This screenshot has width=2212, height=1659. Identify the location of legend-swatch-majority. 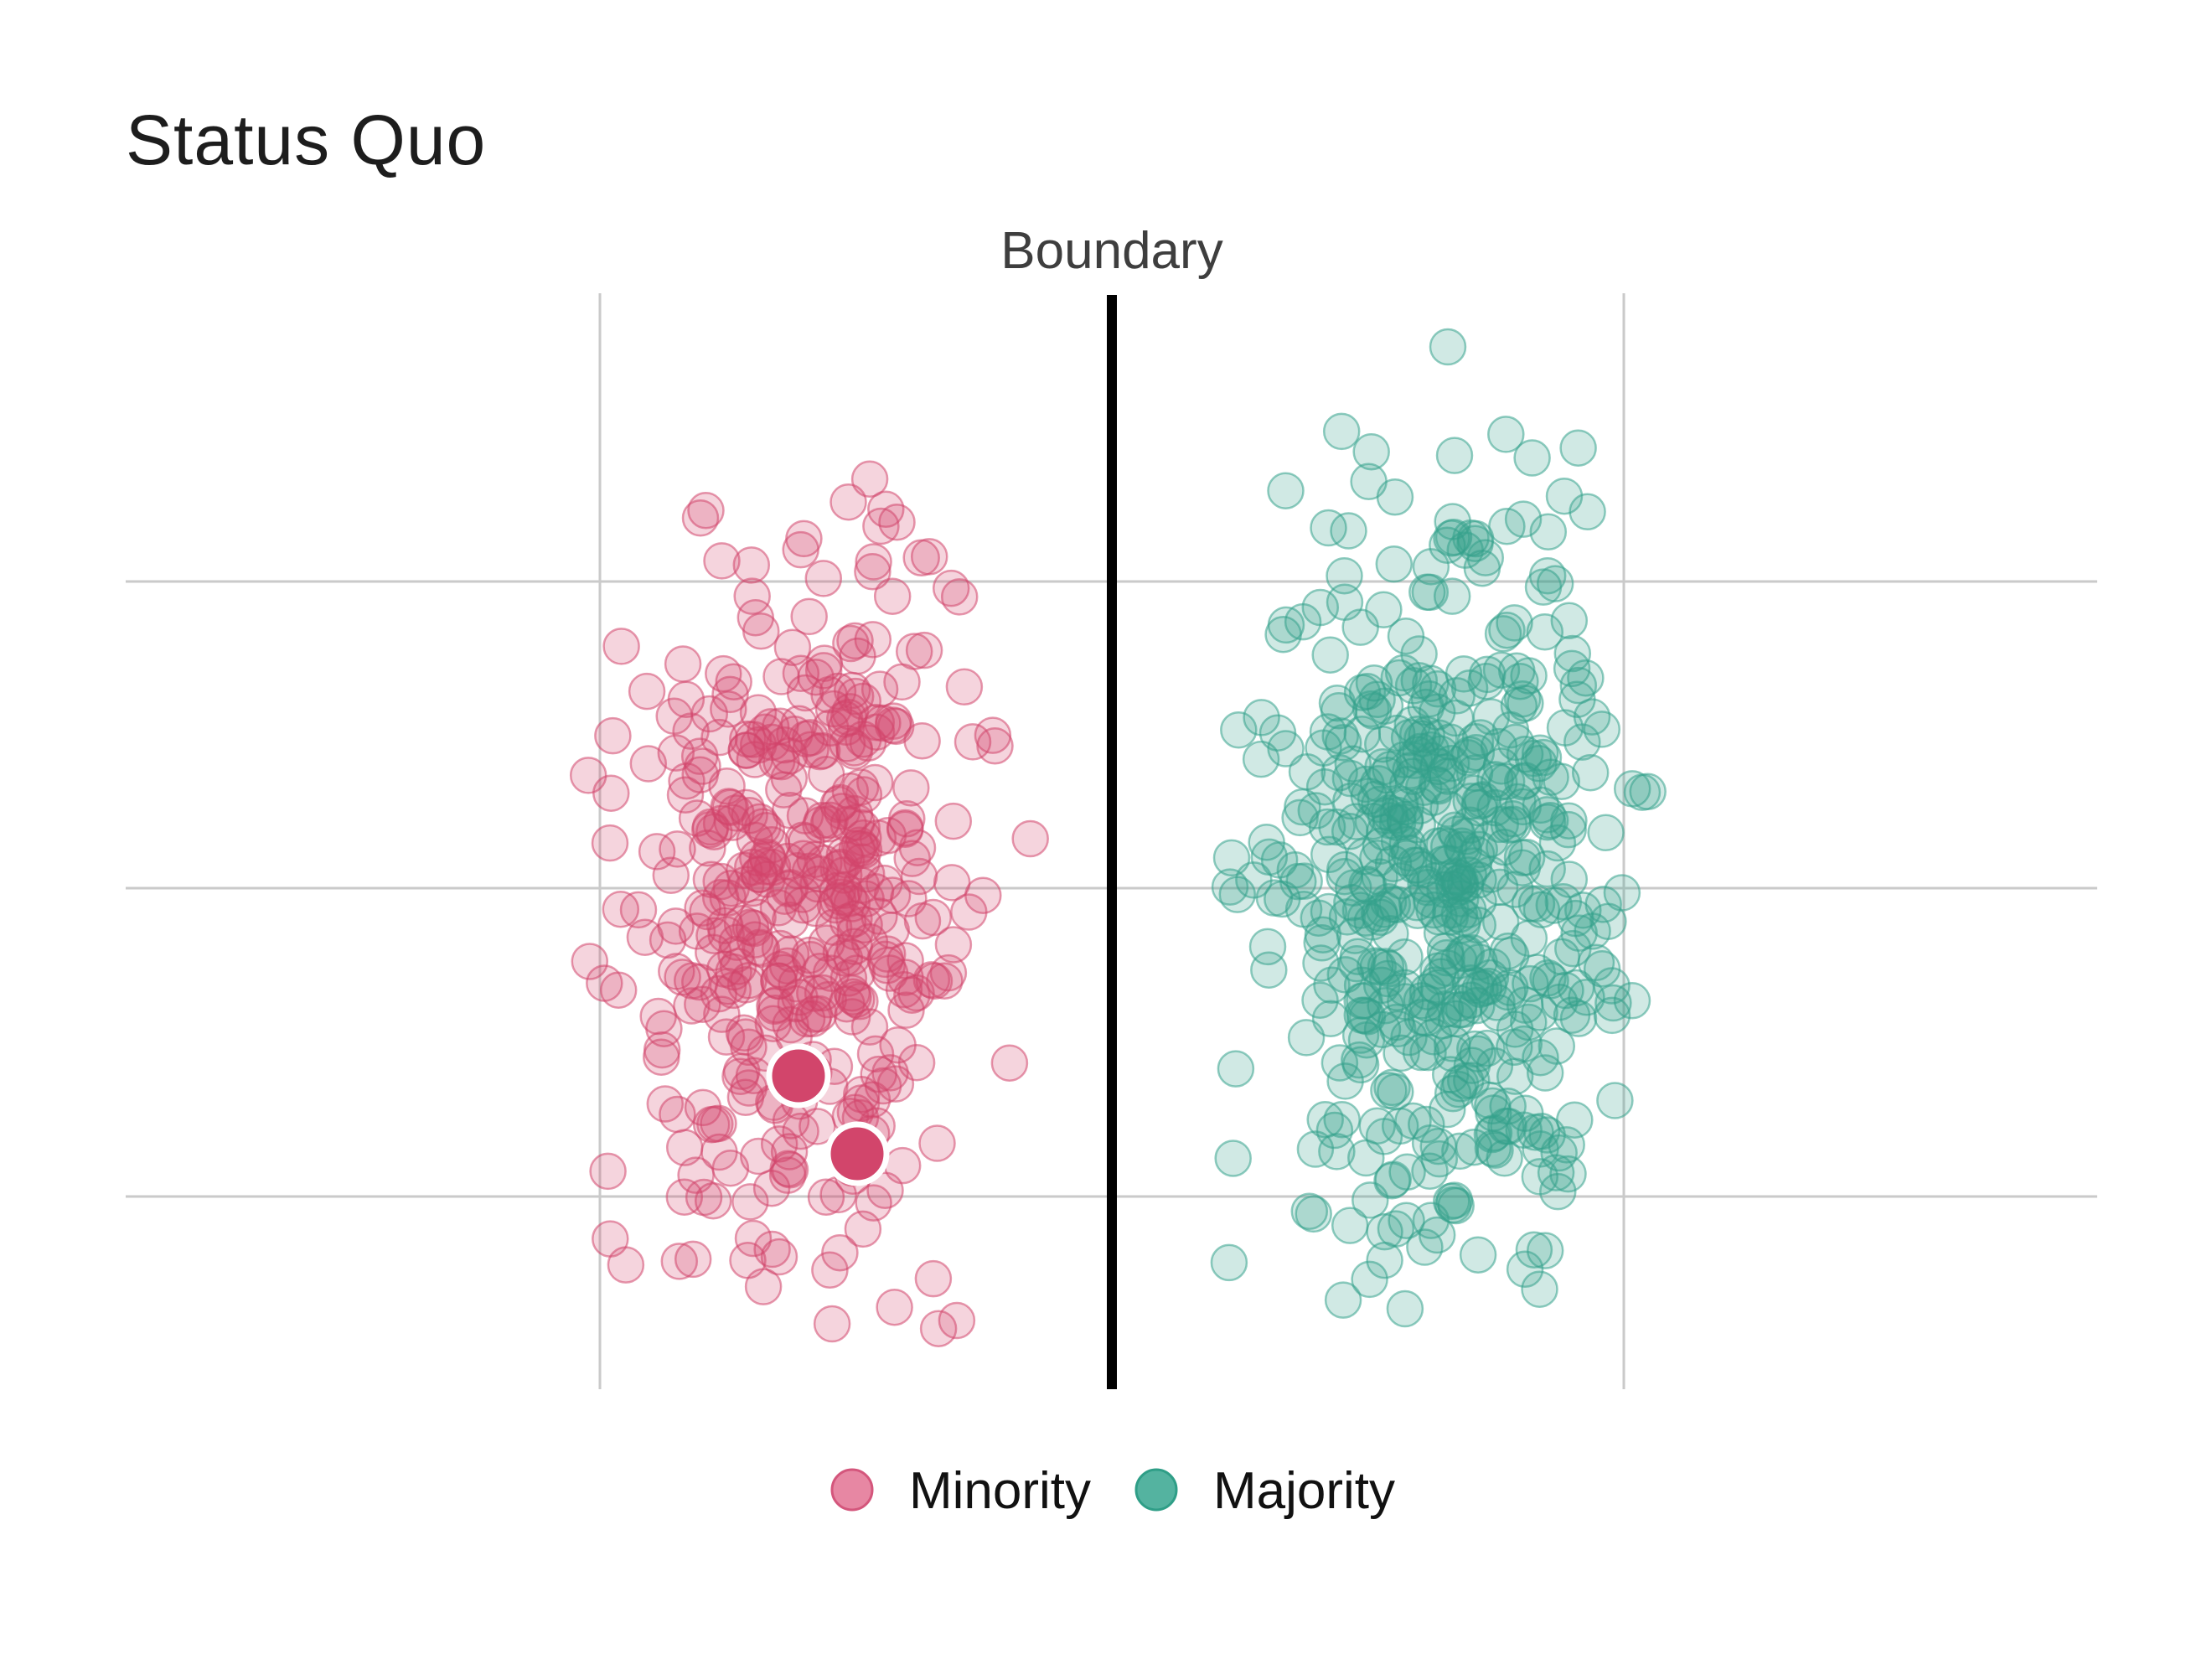
(1156, 1490).